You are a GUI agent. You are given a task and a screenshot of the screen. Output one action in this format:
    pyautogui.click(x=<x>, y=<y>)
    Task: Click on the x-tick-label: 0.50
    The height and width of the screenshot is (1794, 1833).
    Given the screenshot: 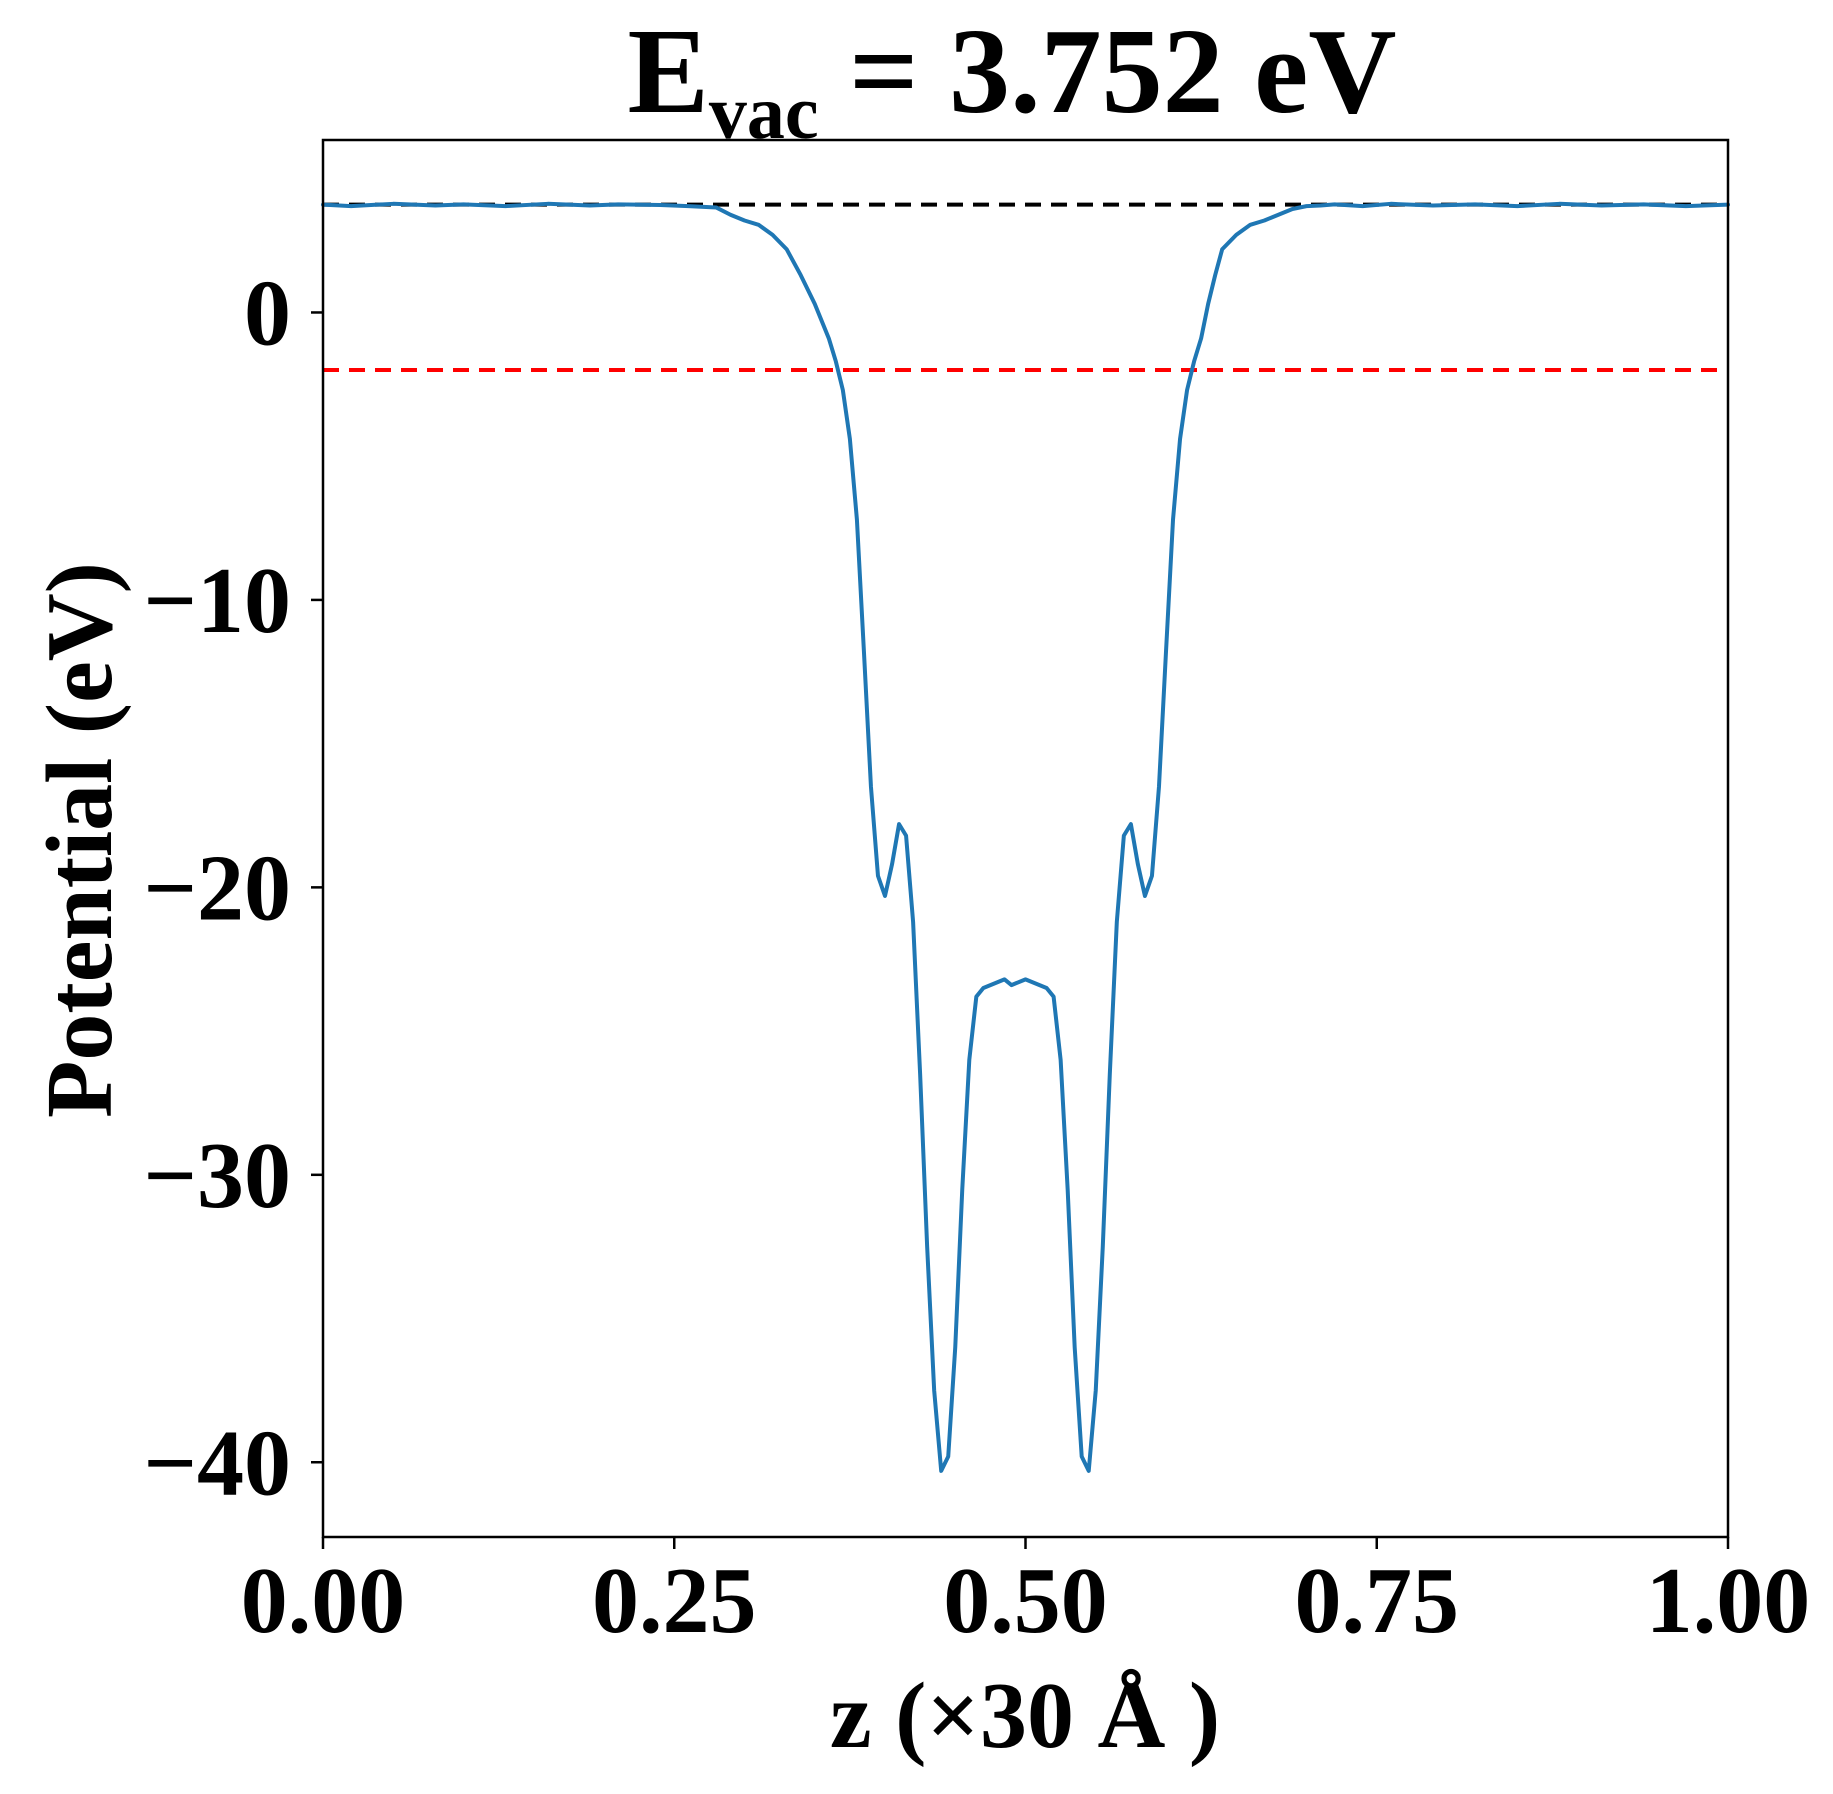 What is the action you would take?
    pyautogui.click(x=1025, y=1601)
    